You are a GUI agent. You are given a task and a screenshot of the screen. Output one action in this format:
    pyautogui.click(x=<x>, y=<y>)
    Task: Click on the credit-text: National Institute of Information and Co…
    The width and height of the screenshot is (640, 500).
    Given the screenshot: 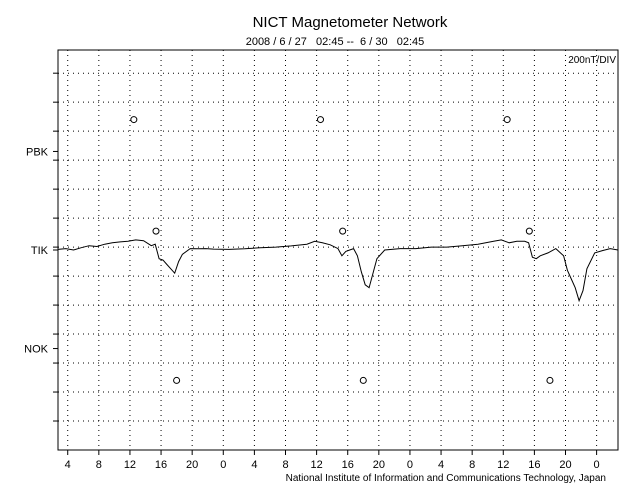 What is the action you would take?
    pyautogui.click(x=446, y=478)
    